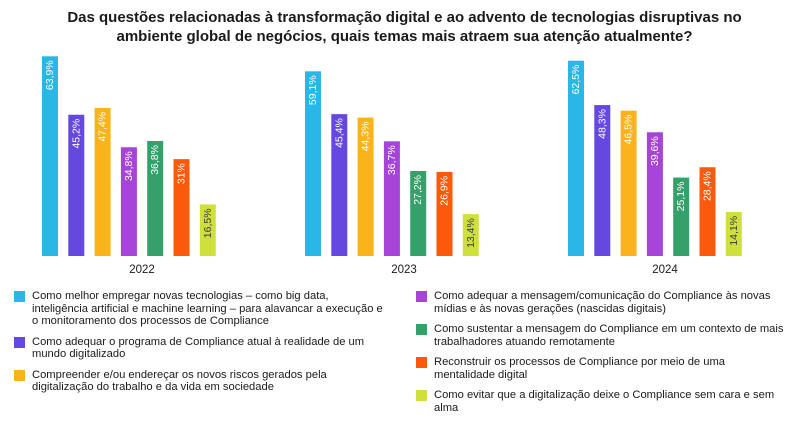 The height and width of the screenshot is (422, 809). What do you see at coordinates (155, 160) in the screenshot?
I see `data-label-2022-series-5: 36,8%` at bounding box center [155, 160].